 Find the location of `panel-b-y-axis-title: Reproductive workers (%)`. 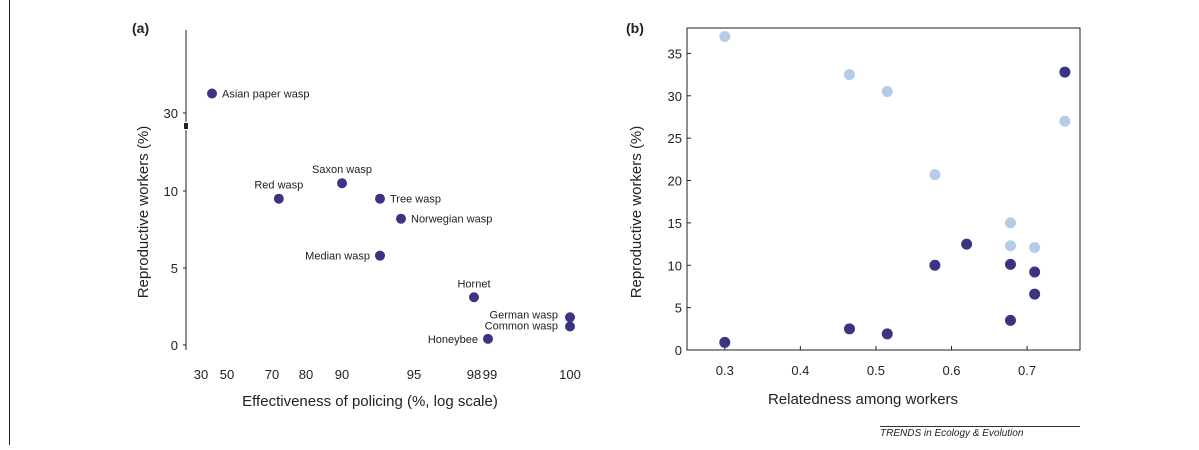

panel-b-y-axis-title: Reproductive workers (%) is located at coordinates (636, 212).